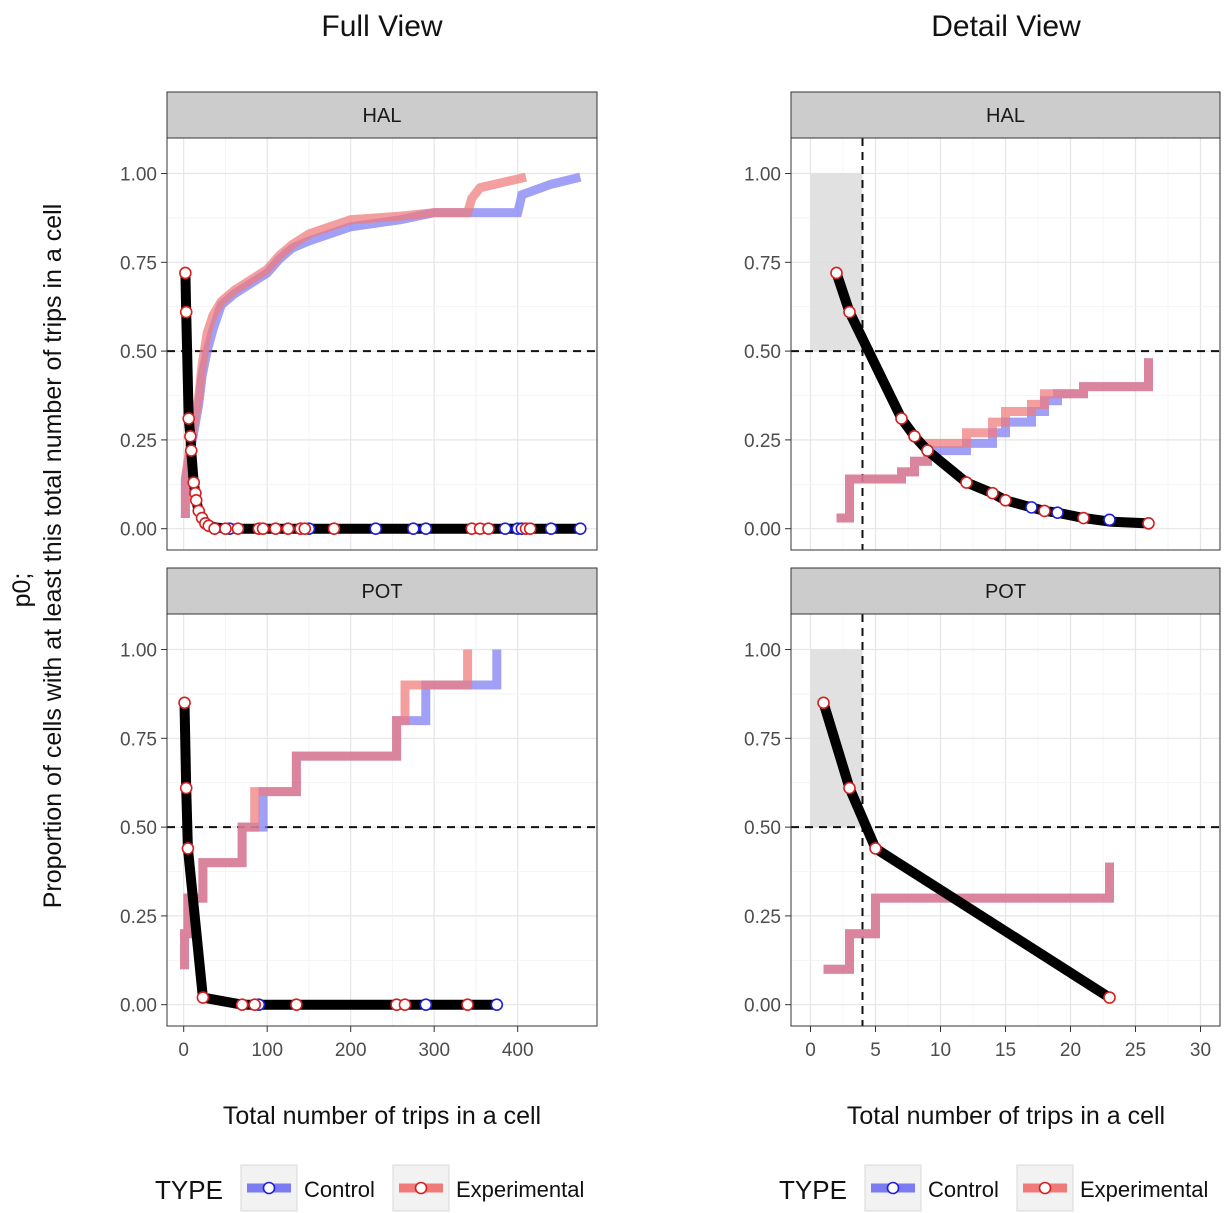 This screenshot has height=1213, width=1225. I want to click on x-tick-label: 20, so click(1070, 1050).